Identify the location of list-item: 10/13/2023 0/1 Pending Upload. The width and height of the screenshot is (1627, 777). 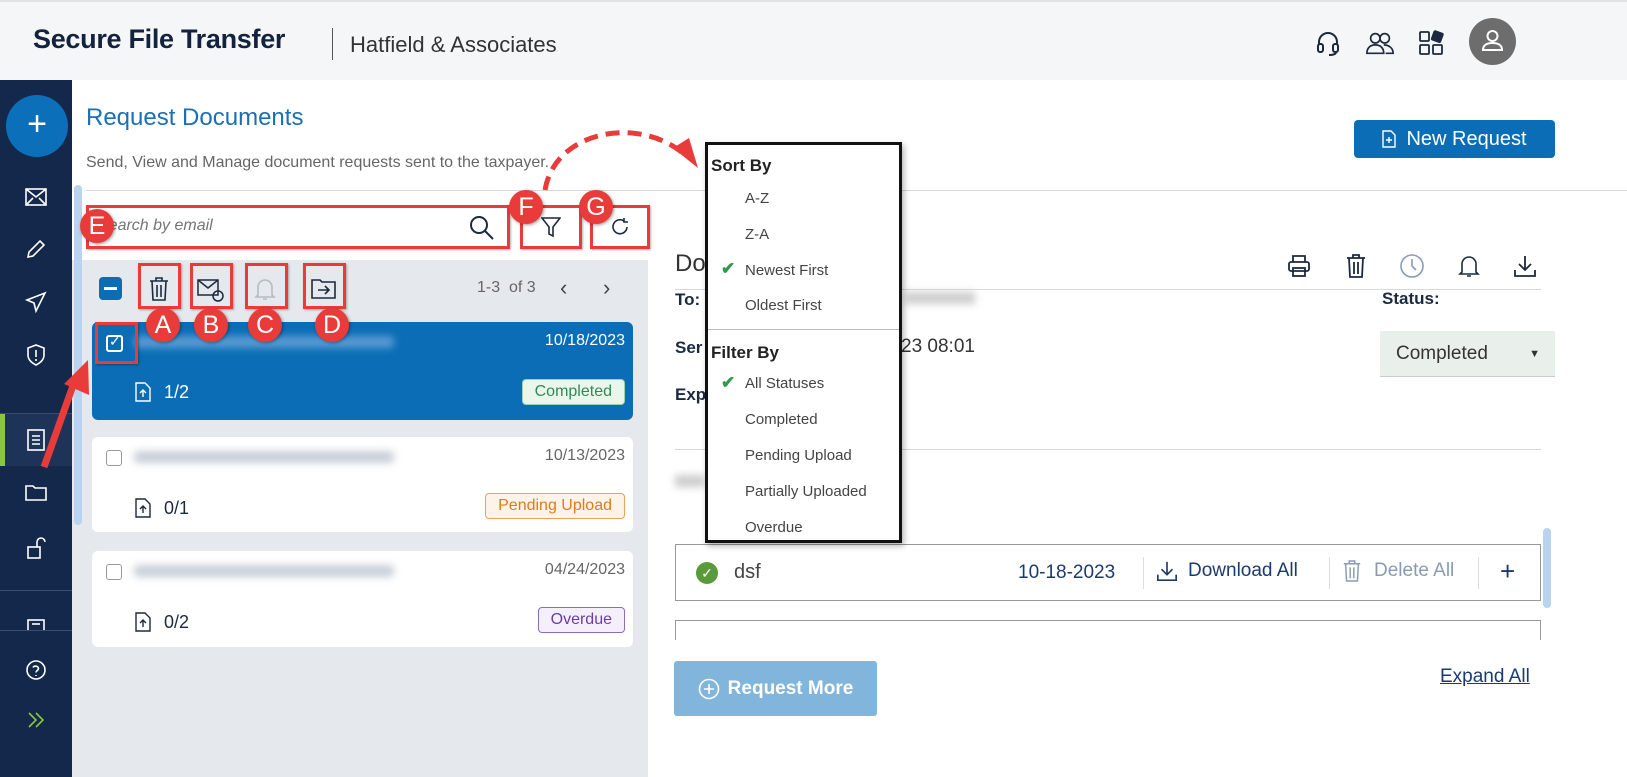
(362, 484).